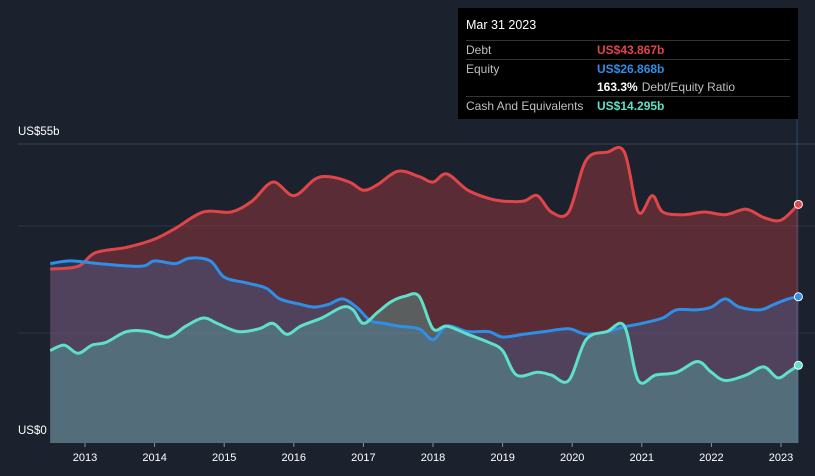  I want to click on x-tick-label: 2015, so click(224, 458).